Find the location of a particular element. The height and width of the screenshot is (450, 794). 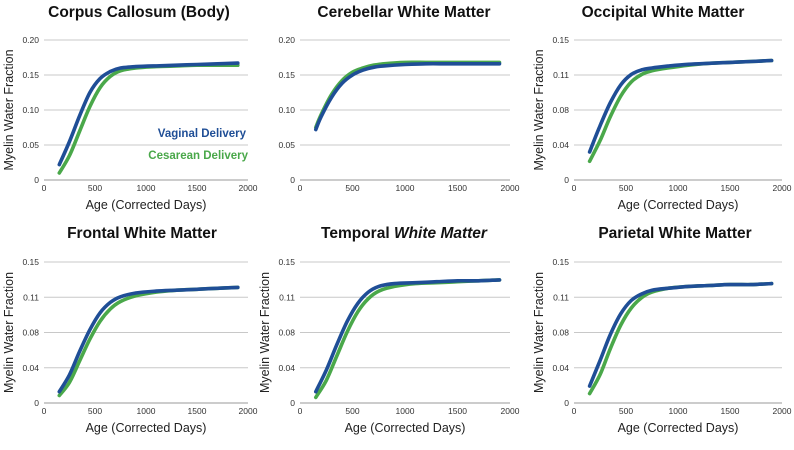

legend-vaginal: Vaginal Delivery is located at coordinates (202, 134).